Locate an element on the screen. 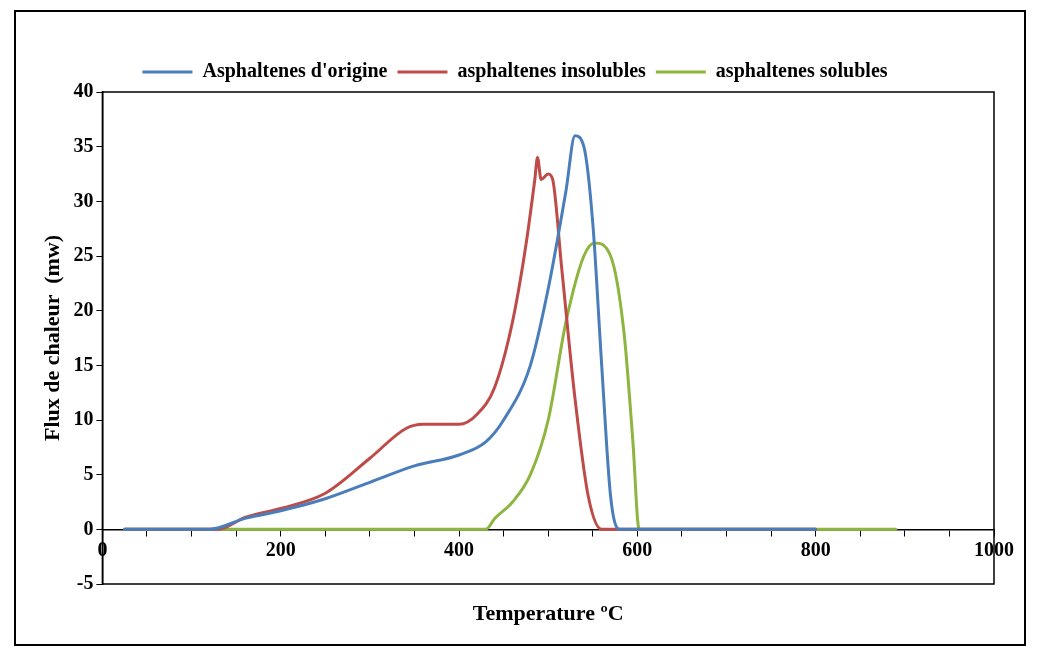 This screenshot has width=1044, height=660. y-tick-label: 25 is located at coordinates (83, 254).